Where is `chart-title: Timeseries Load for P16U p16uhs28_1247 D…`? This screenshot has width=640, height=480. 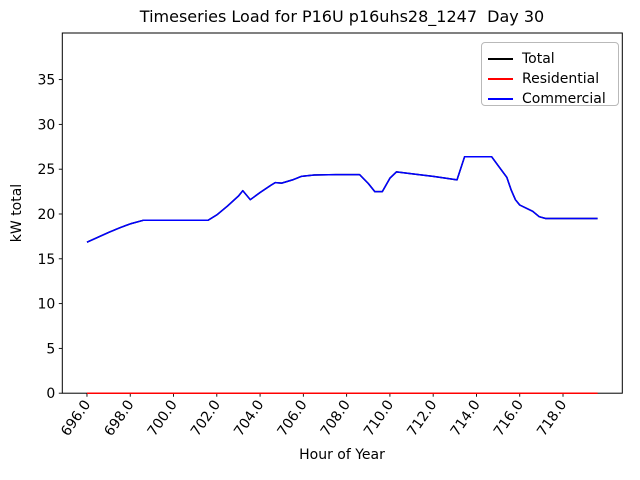
chart-title: Timeseries Load for P16U p16uhs28_1247 D… is located at coordinates (342, 16).